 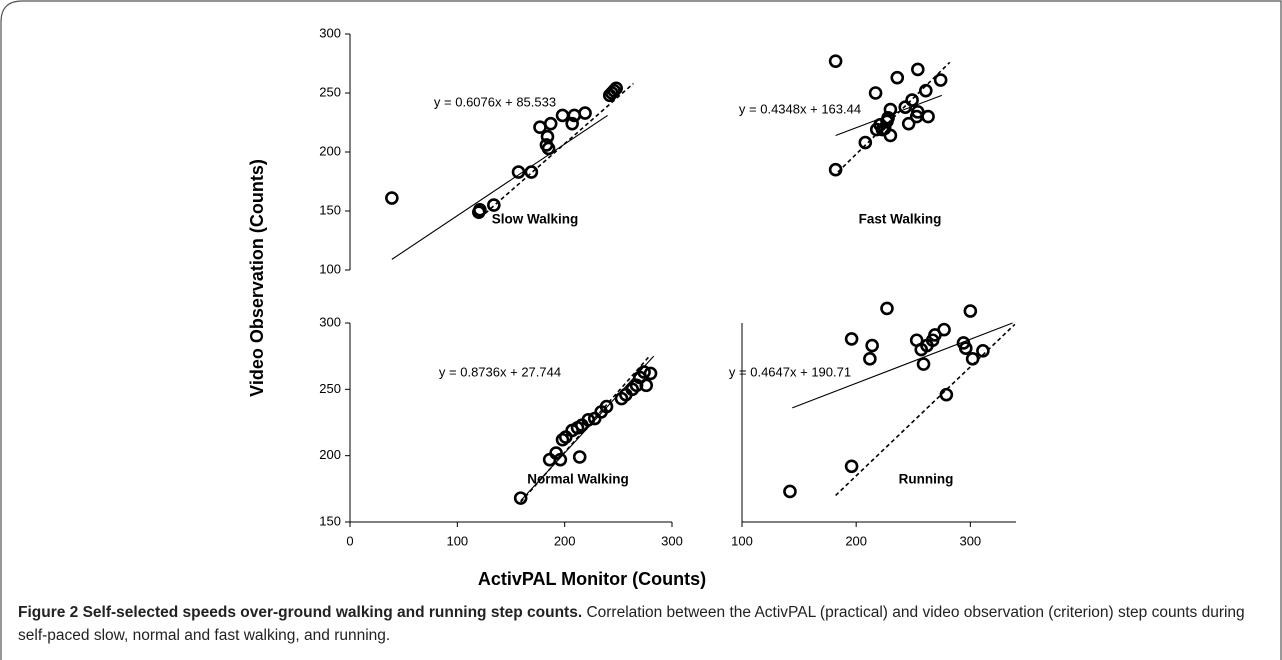 I want to click on equation: y = 0.4647x + 190.71, so click(x=790, y=371).